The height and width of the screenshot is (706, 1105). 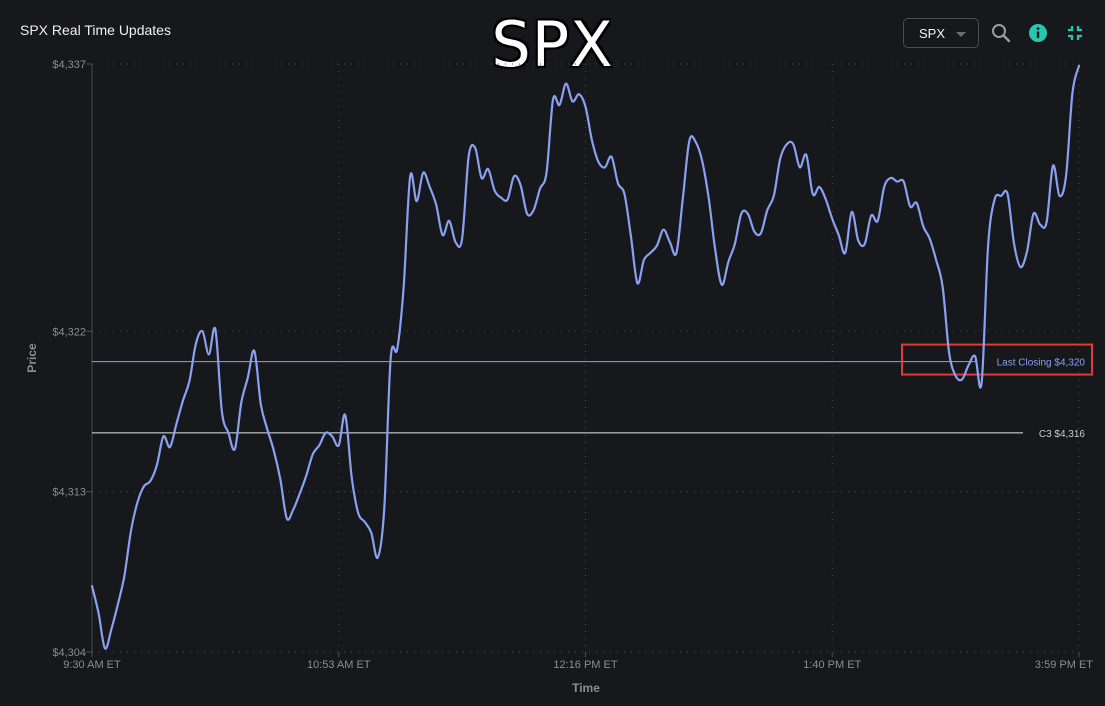 I want to click on highlight-box, so click(x=997, y=359).